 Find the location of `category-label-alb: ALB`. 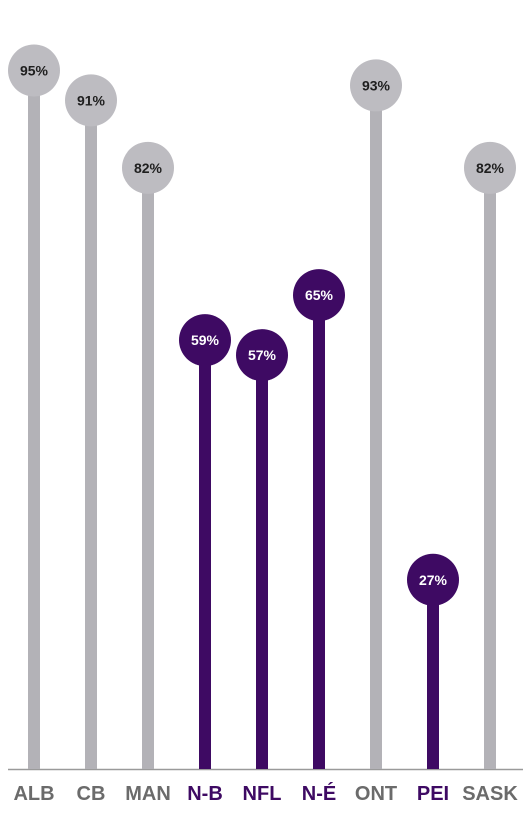

category-label-alb: ALB is located at coordinates (33, 794).